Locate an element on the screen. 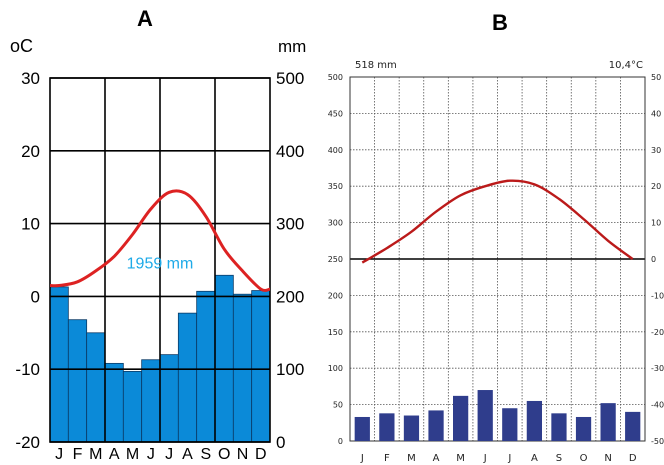 The image size is (664, 465). panel-b-annotation-temp: 10,4°C is located at coordinates (626, 65).